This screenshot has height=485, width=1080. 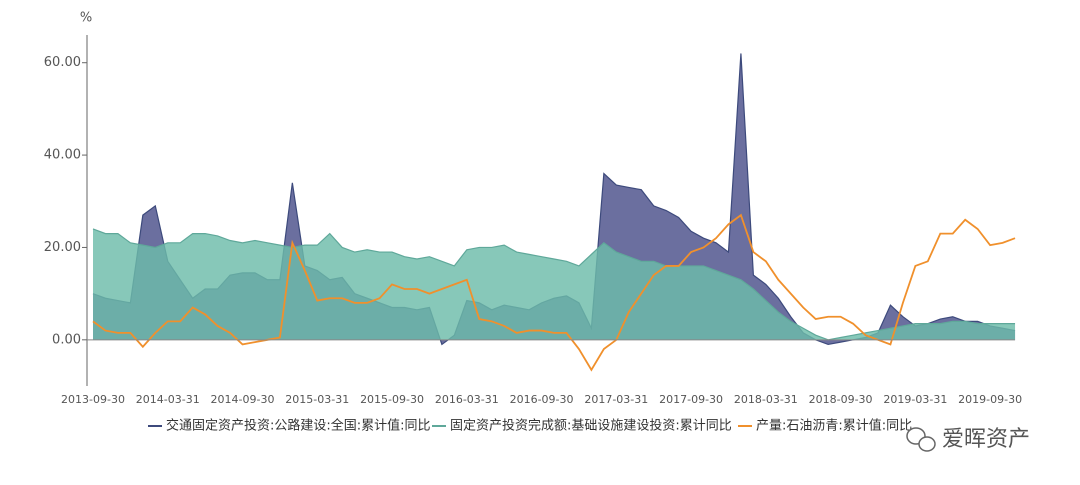 I want to click on x-tick-label: 2015-03-31, so click(x=317, y=399).